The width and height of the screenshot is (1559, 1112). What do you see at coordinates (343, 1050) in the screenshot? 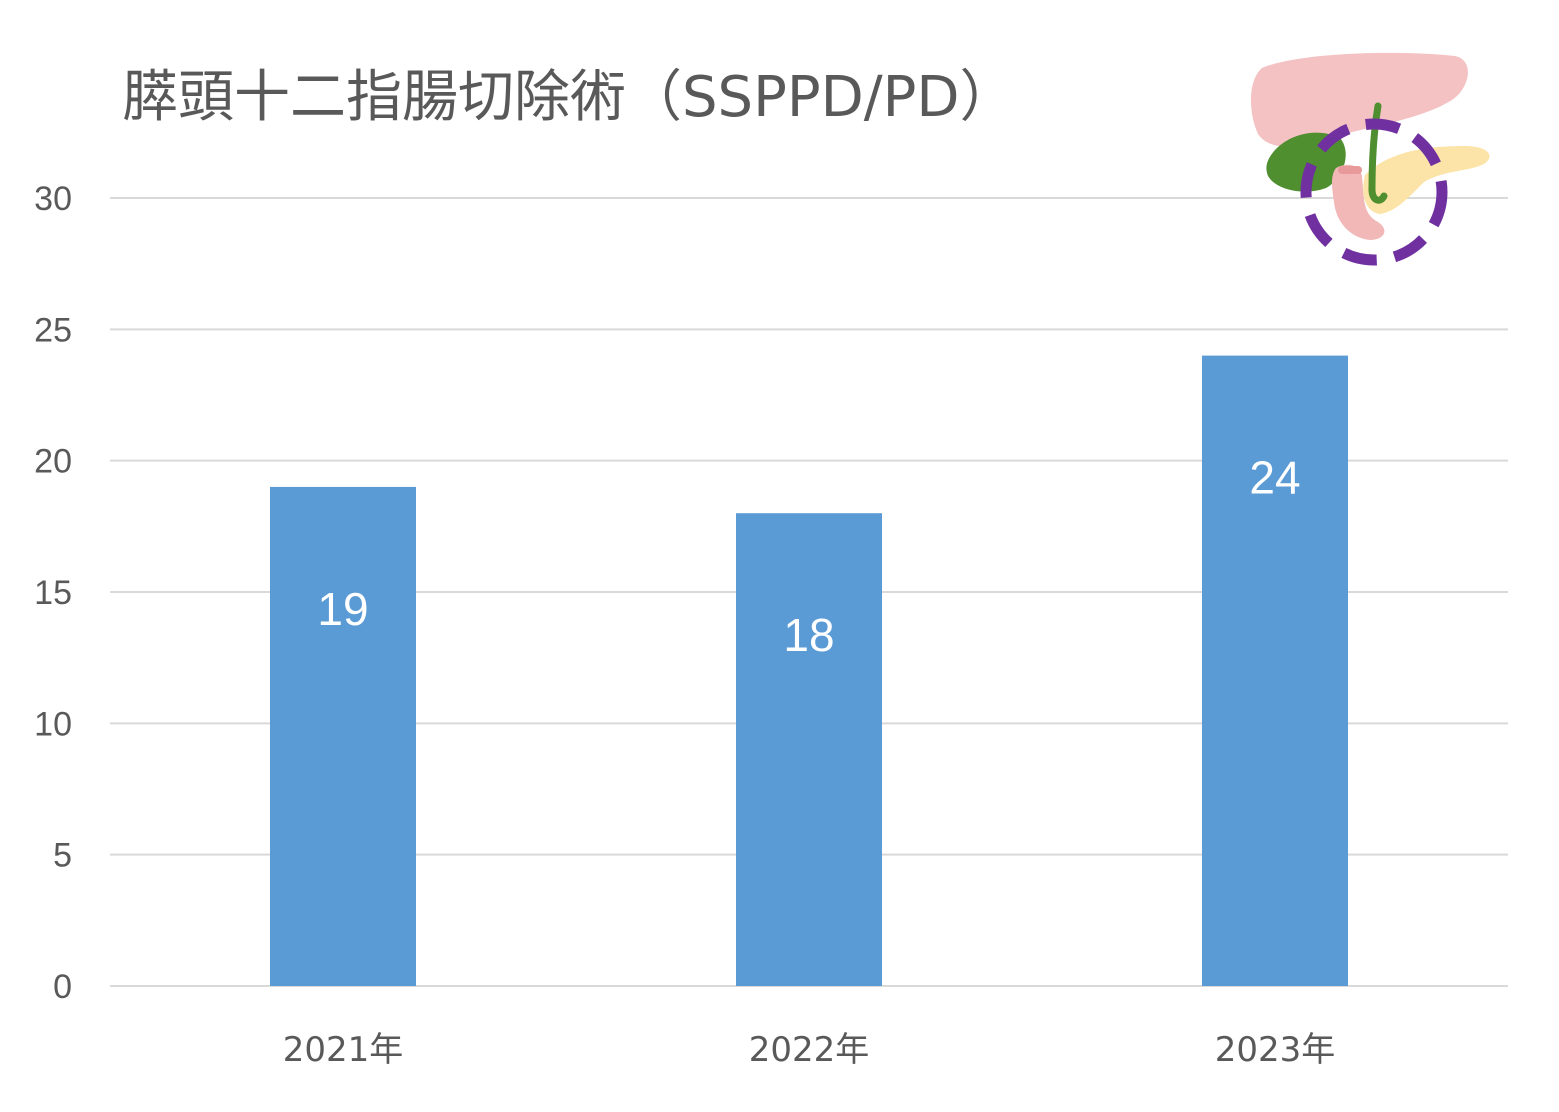
I see `x-category-label: 2021年` at bounding box center [343, 1050].